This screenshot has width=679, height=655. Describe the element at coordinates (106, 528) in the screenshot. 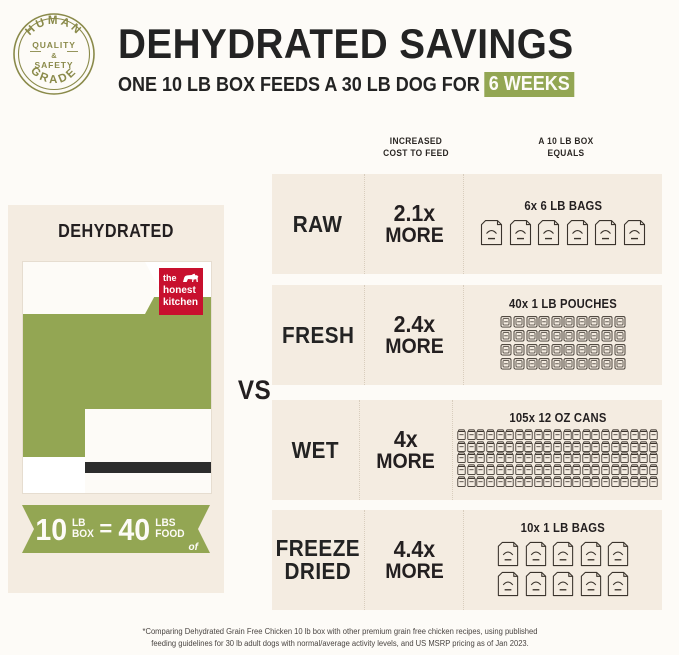

I see `banner-equals-sign: =` at that location.